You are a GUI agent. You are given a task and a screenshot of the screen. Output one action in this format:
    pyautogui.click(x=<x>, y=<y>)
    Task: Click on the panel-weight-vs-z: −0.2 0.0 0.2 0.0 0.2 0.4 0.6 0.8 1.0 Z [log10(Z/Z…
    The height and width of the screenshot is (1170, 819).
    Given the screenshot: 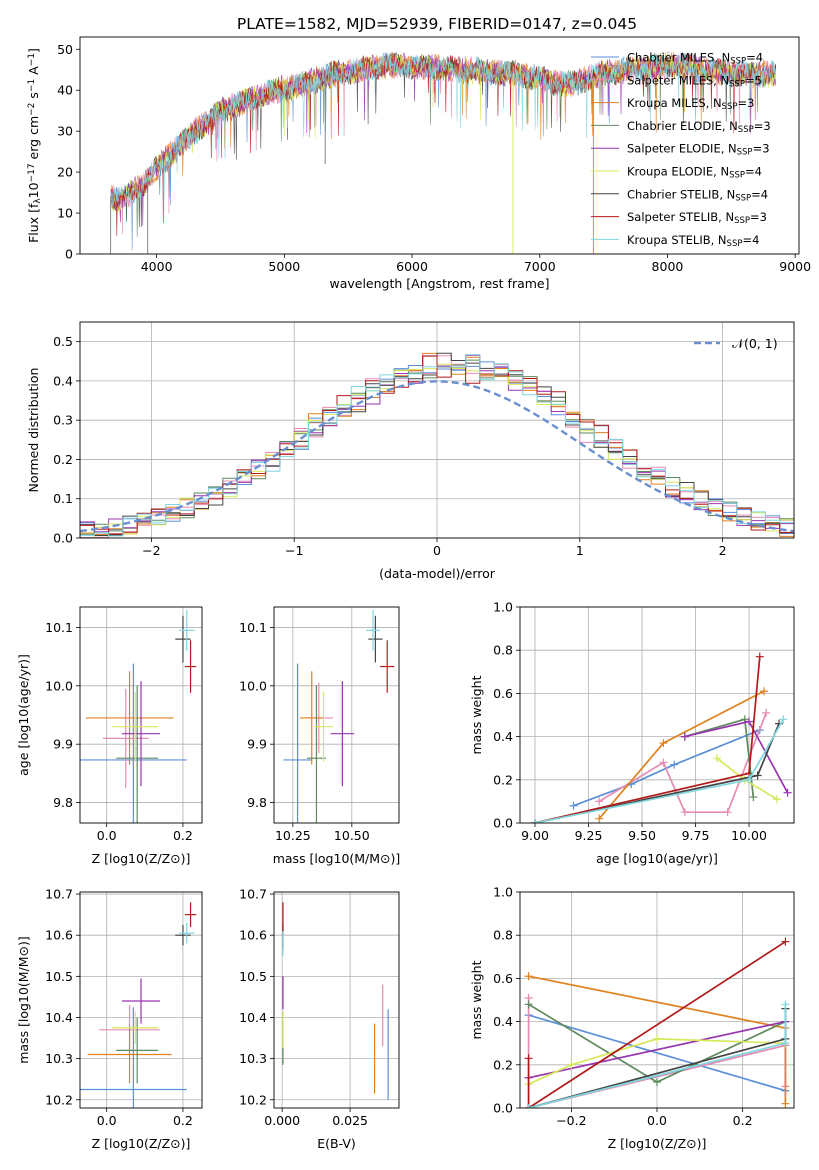 What is the action you would take?
    pyautogui.click(x=632, y=1018)
    